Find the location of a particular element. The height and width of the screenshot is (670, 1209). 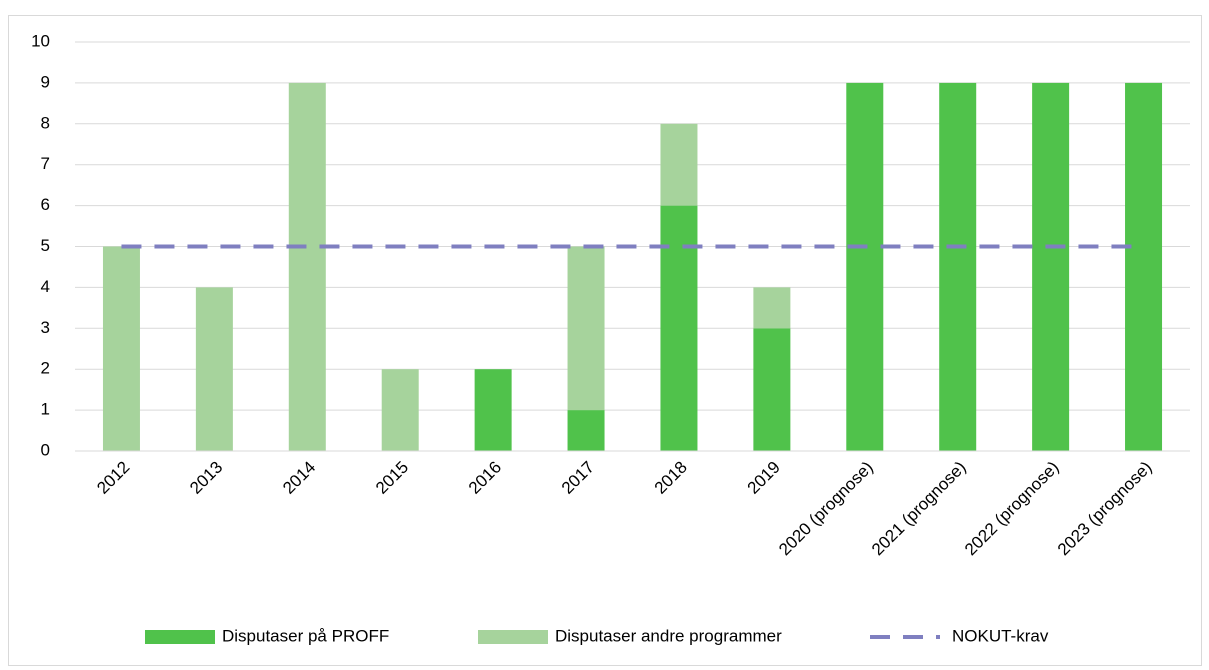

y-tick-label: 4 is located at coordinates (45, 286).